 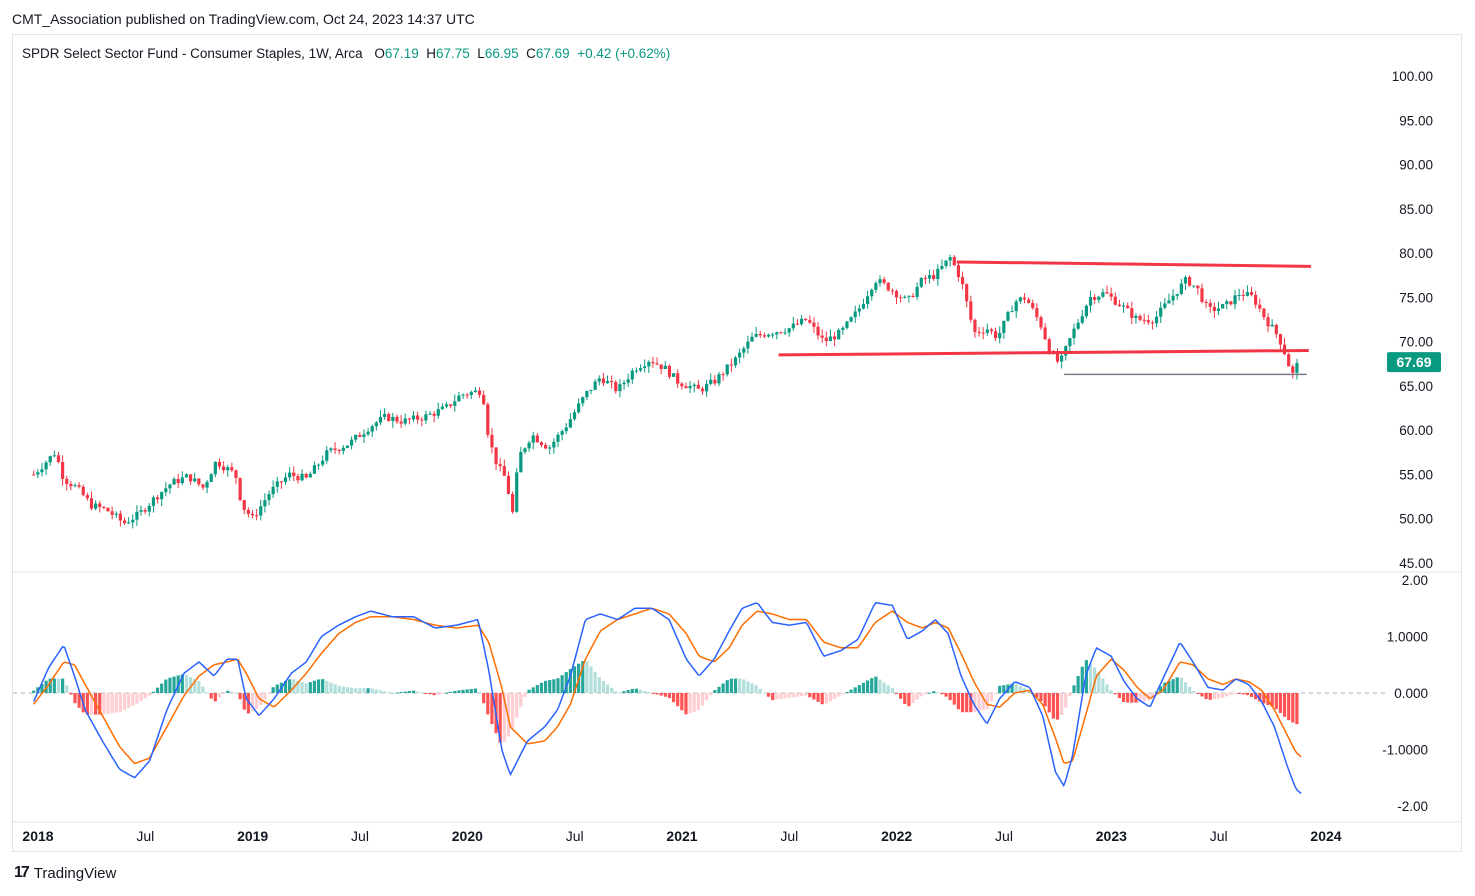 I want to click on footer-brand: TradingView, so click(x=75, y=873).